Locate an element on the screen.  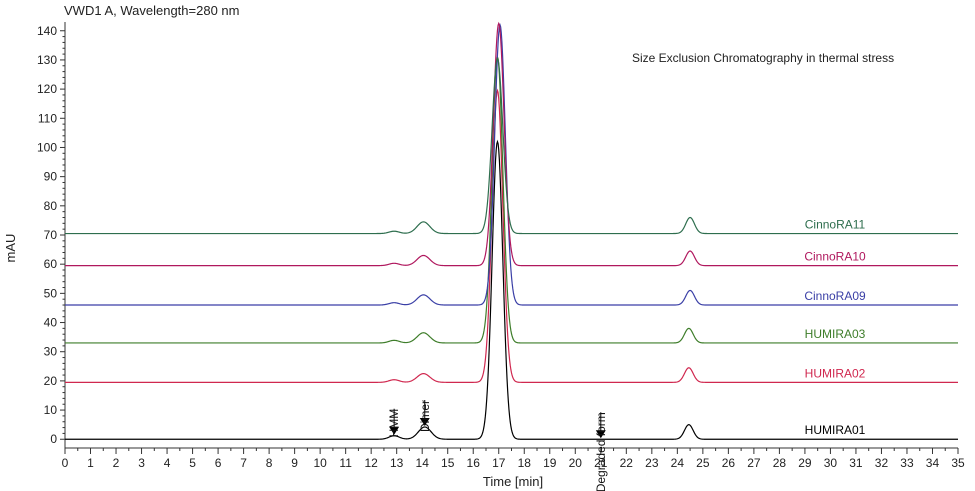
series-label-humira01: HUMIRA01 is located at coordinates (835, 430).